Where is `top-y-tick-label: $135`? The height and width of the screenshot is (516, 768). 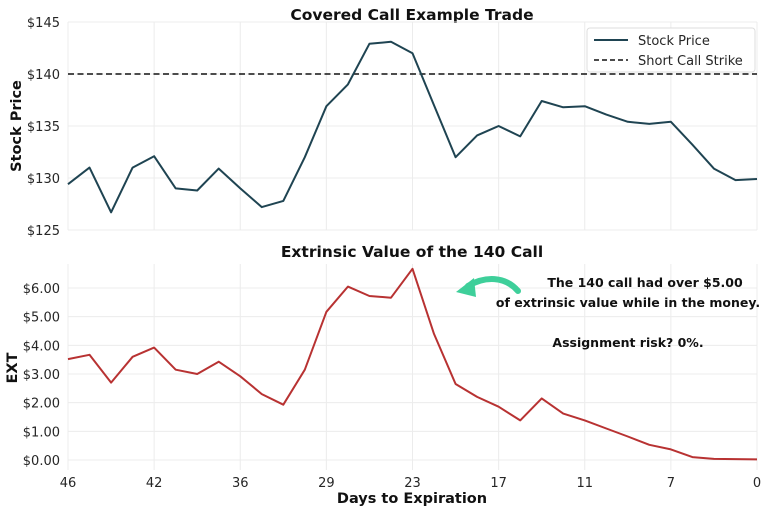
top-y-tick-label: $135 is located at coordinates (43, 127).